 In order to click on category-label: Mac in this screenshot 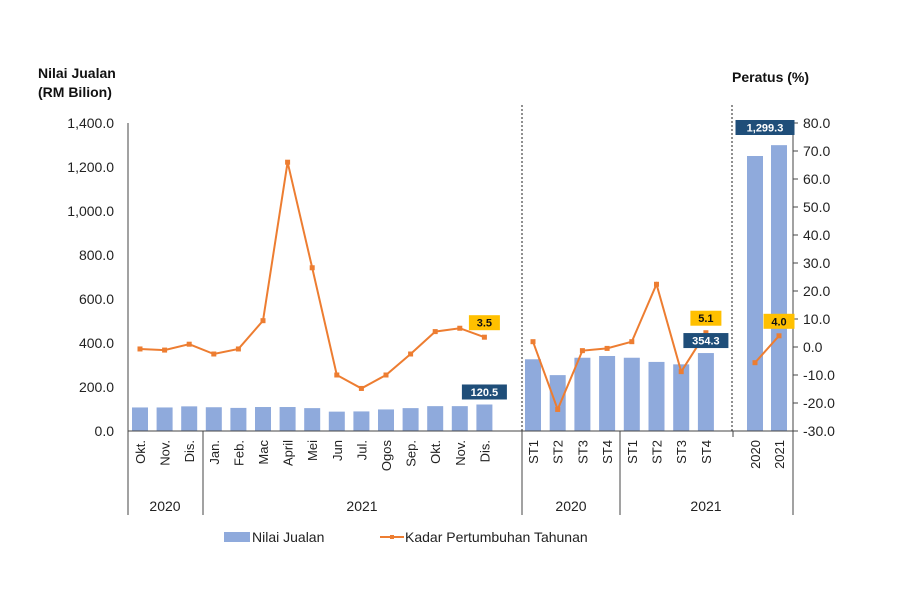, I will do `click(263, 452)`.